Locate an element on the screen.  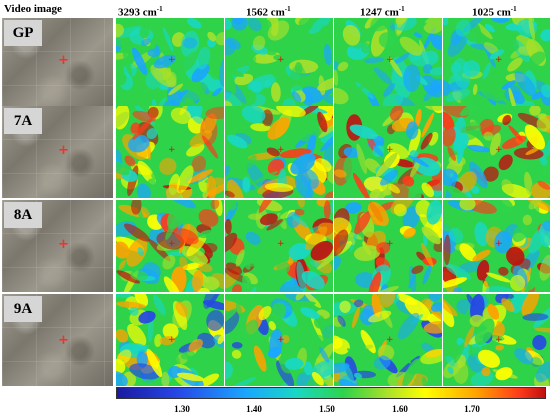
video-image-7a: 7A + is located at coordinates (57, 152).